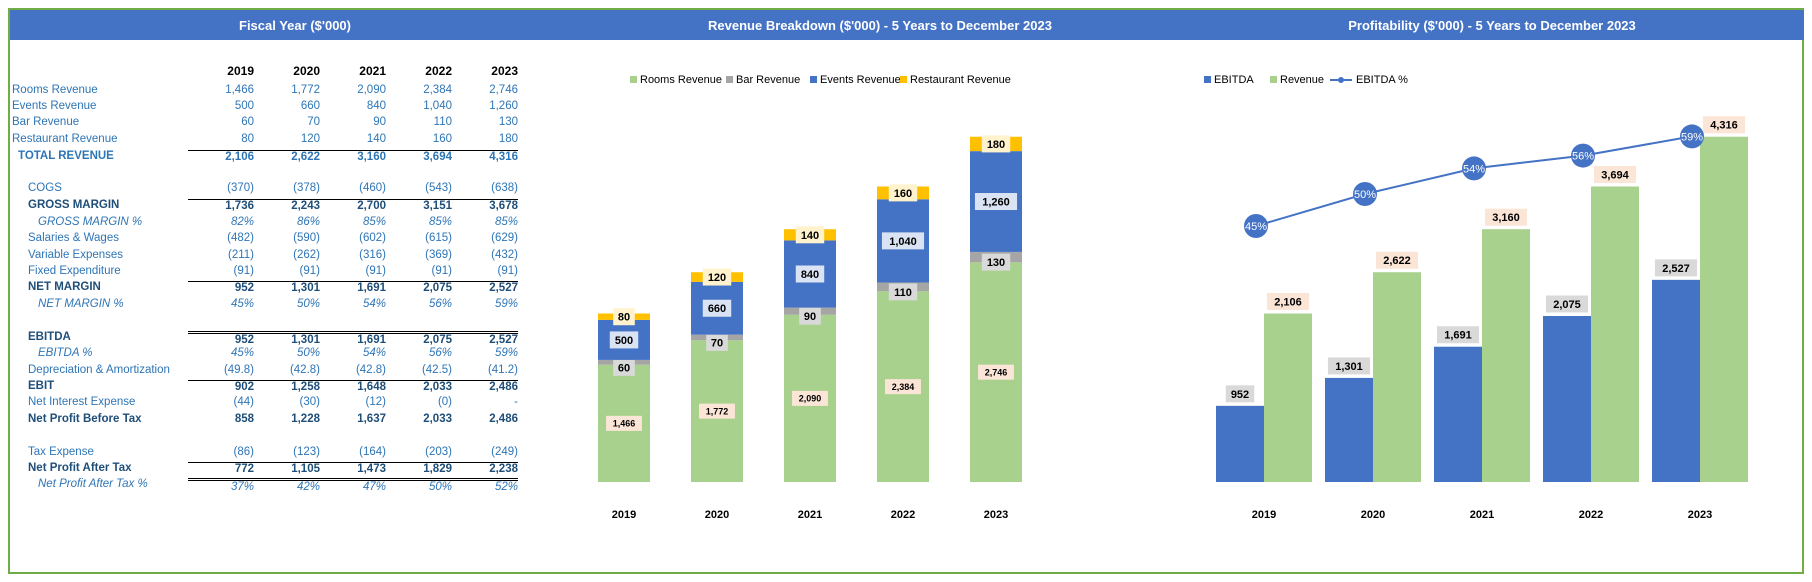 This screenshot has height=582, width=1812. I want to click on cell-value: 1,258, so click(287, 386).